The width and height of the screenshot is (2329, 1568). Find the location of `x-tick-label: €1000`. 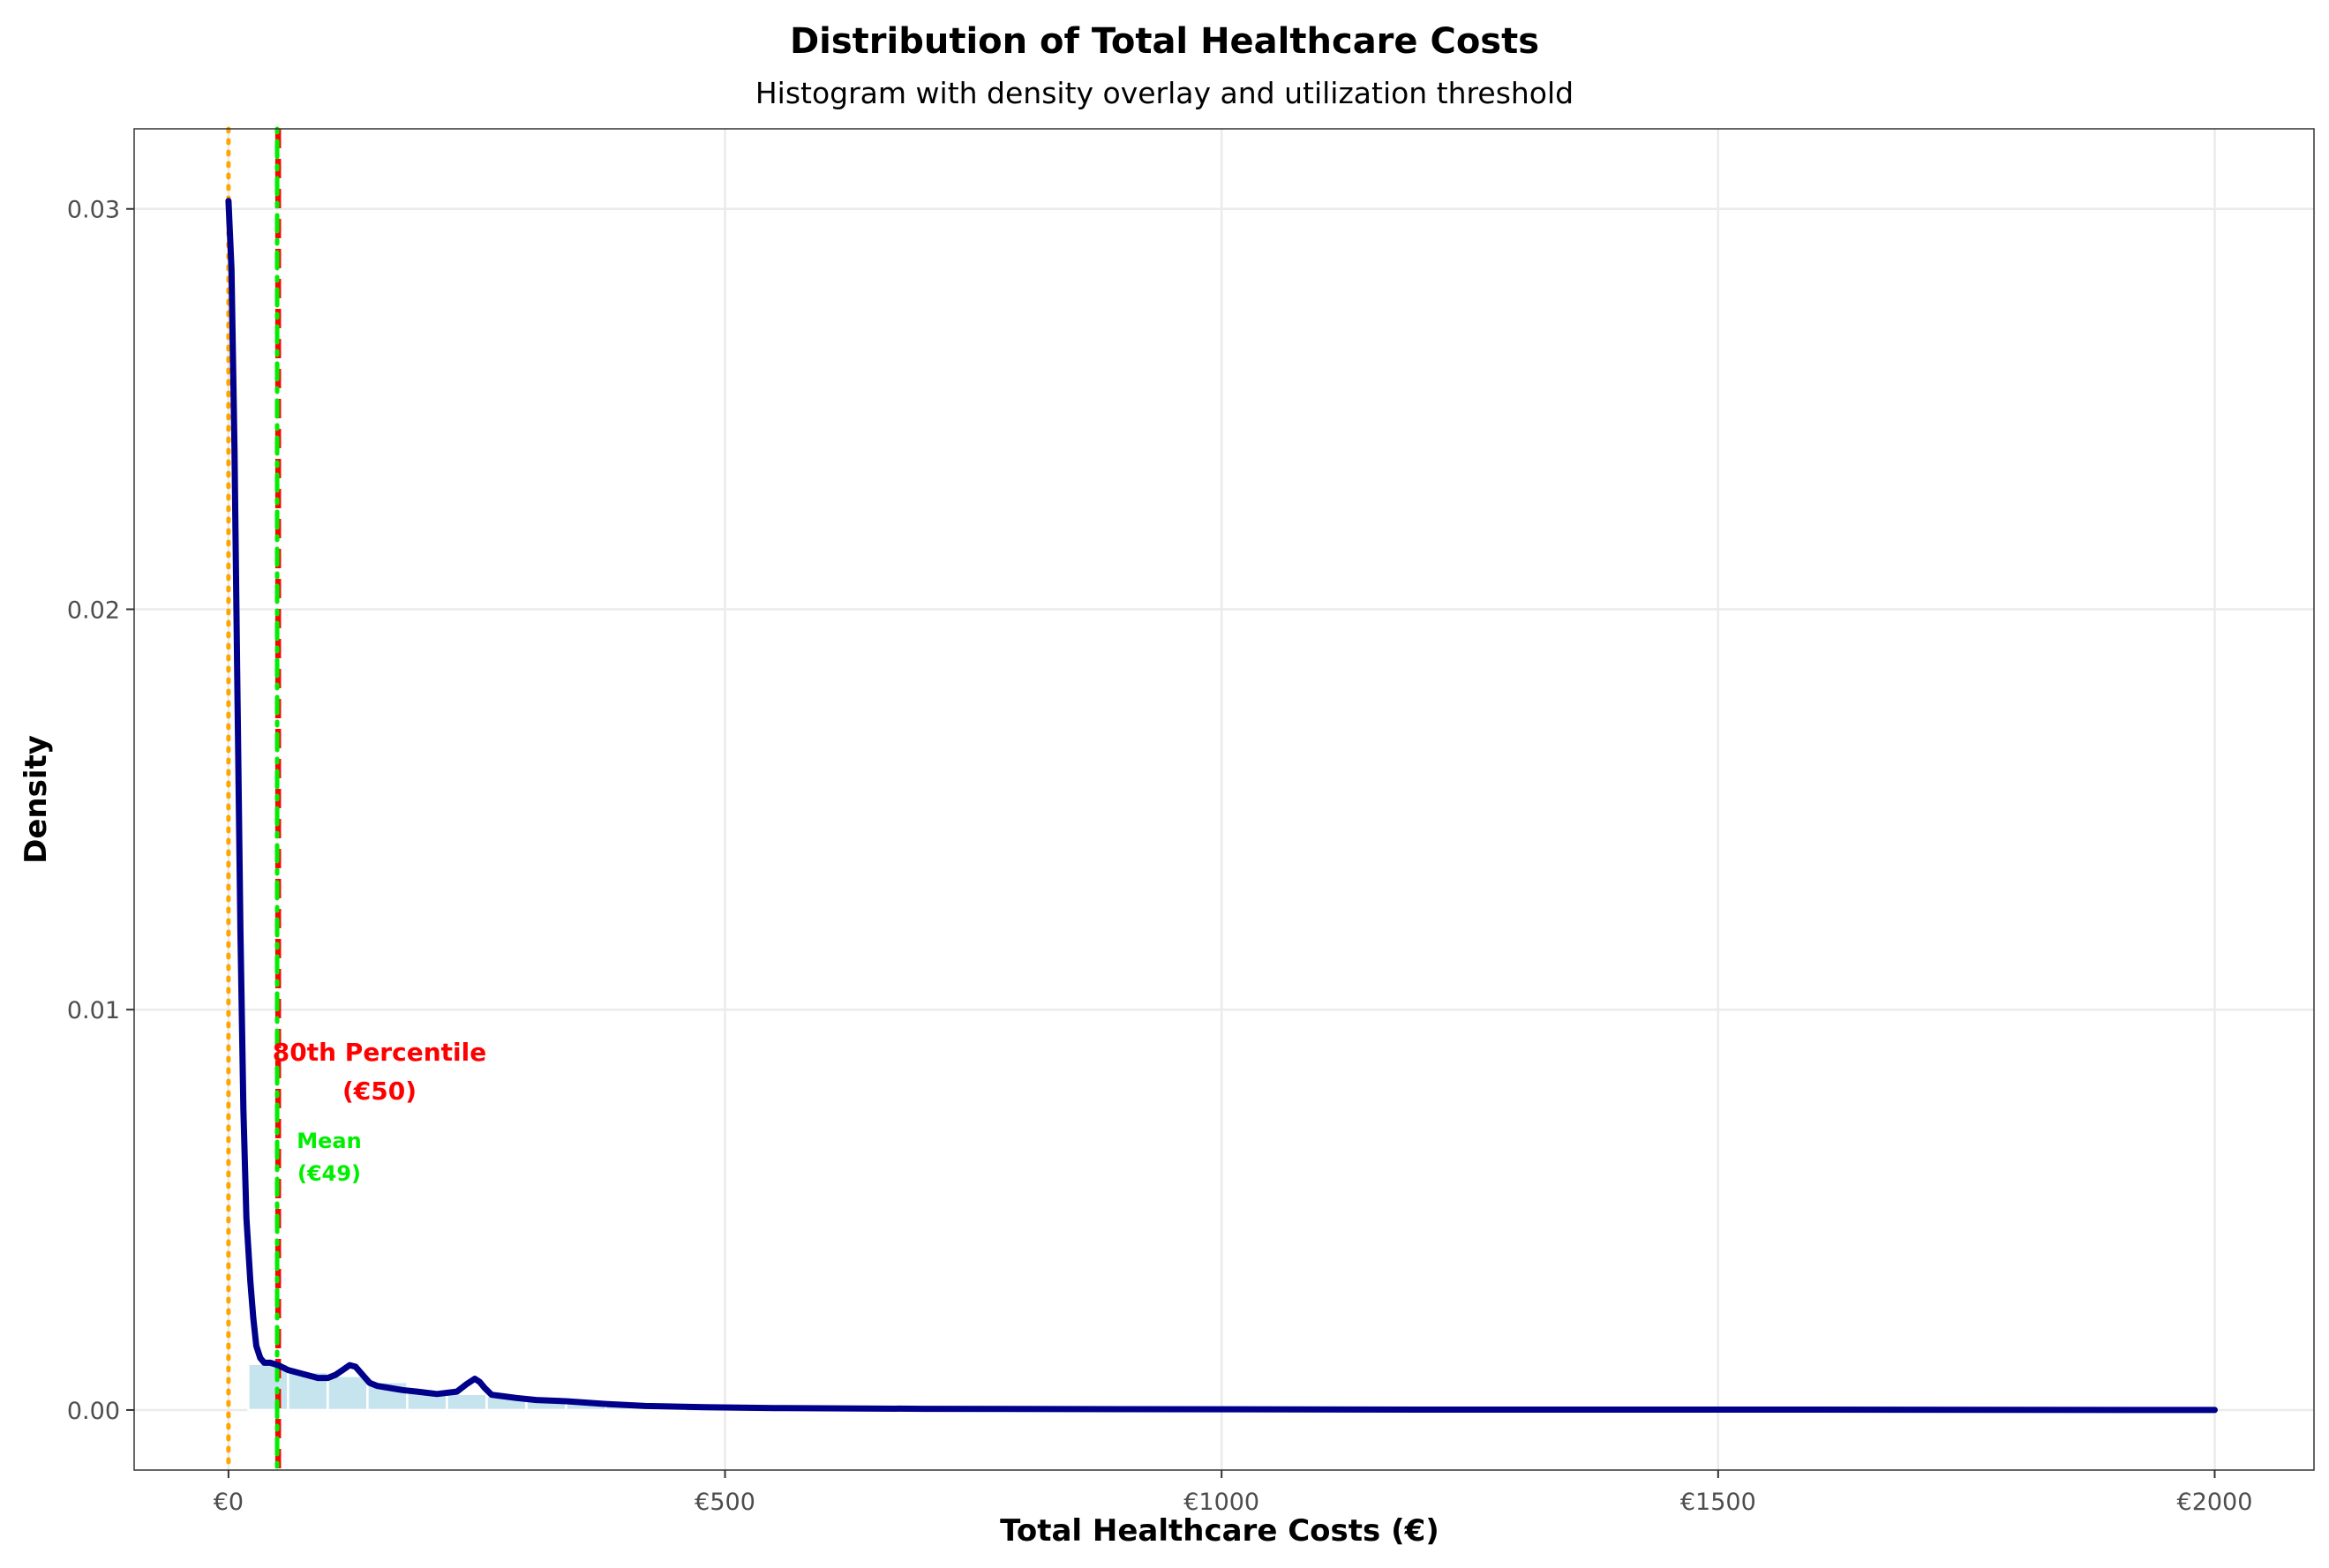

x-tick-label: €1000 is located at coordinates (1221, 1502).